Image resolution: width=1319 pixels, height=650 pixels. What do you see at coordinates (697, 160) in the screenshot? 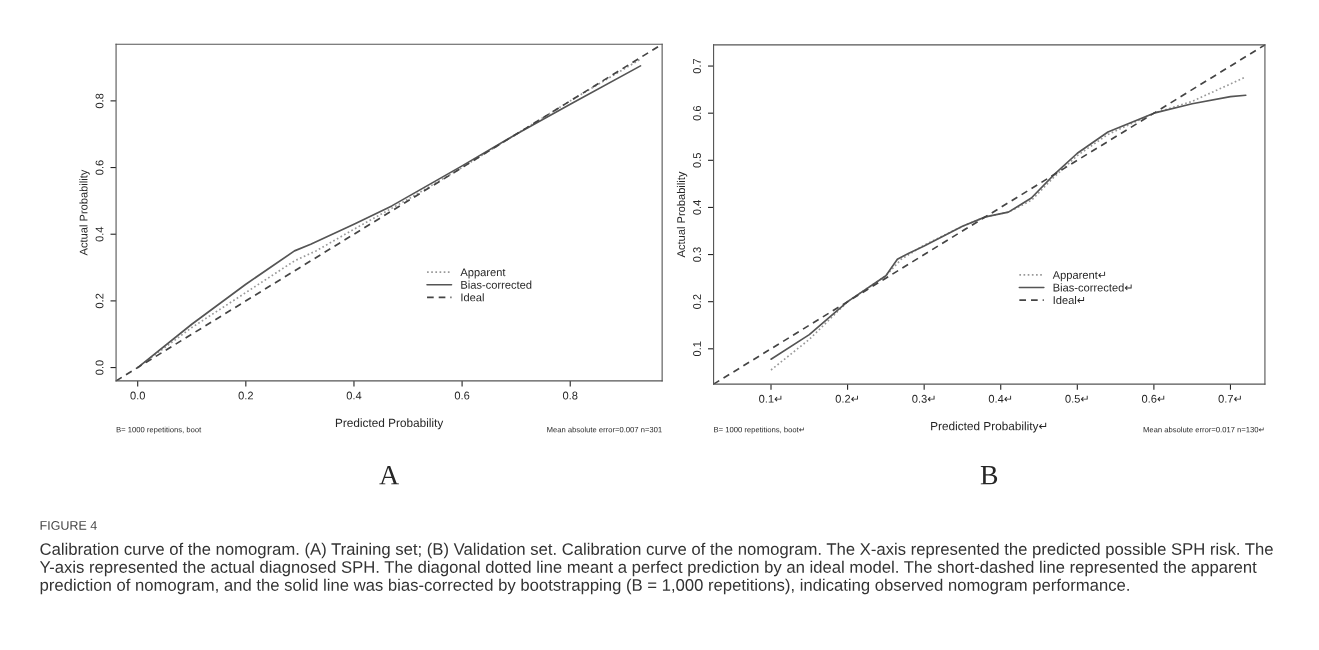
I see `y-tick-label: 0.5` at bounding box center [697, 160].